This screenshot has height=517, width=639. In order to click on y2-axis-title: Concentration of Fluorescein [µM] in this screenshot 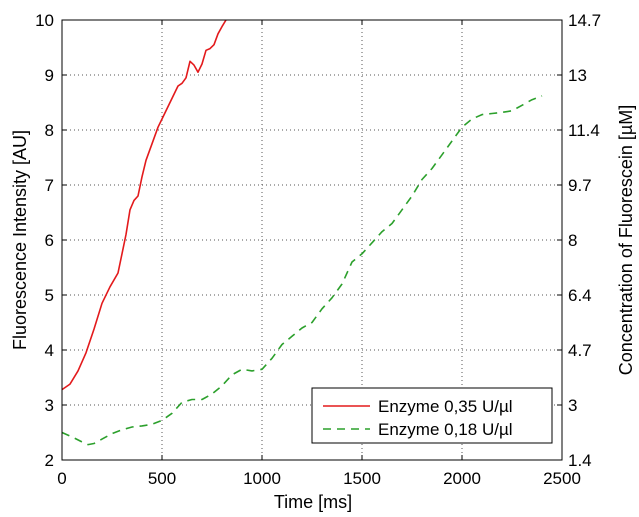, I will do `click(626, 240)`.